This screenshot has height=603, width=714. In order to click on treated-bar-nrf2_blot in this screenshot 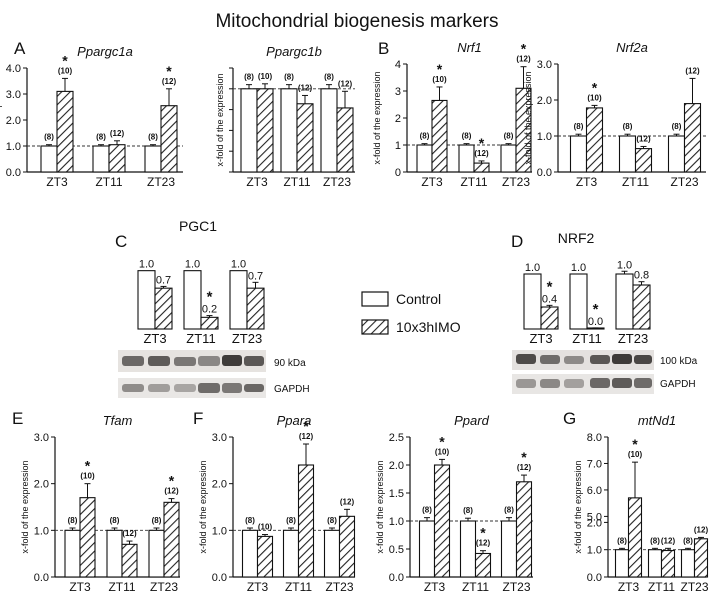, I will do `click(549, 318)`.